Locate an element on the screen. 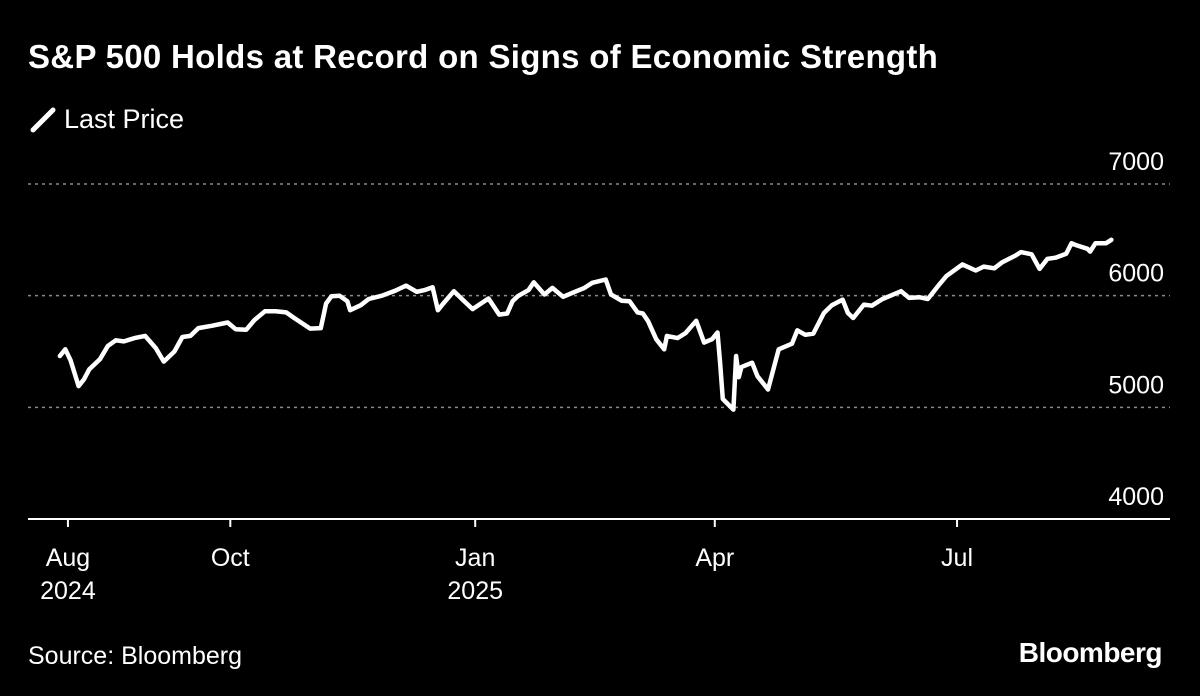 Image resolution: width=1200 pixels, height=696 pixels. x-tick-label: Oct is located at coordinates (230, 558).